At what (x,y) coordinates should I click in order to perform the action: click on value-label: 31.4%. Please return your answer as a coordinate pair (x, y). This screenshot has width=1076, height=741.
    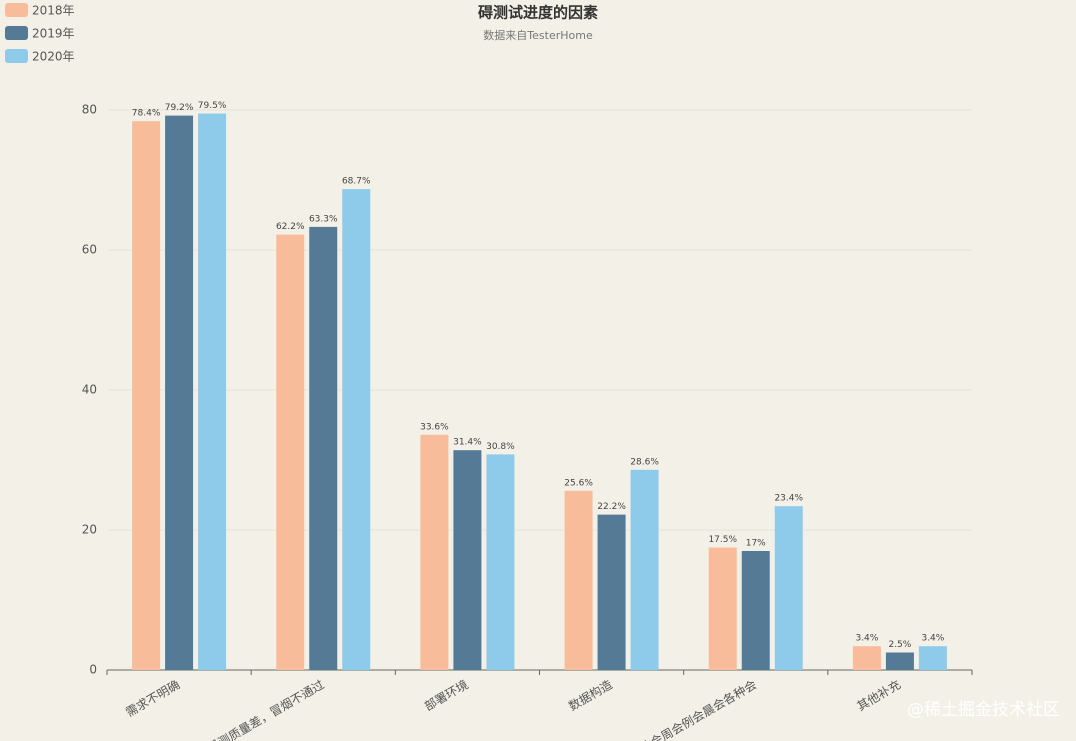
    Looking at the image, I should click on (467, 443).